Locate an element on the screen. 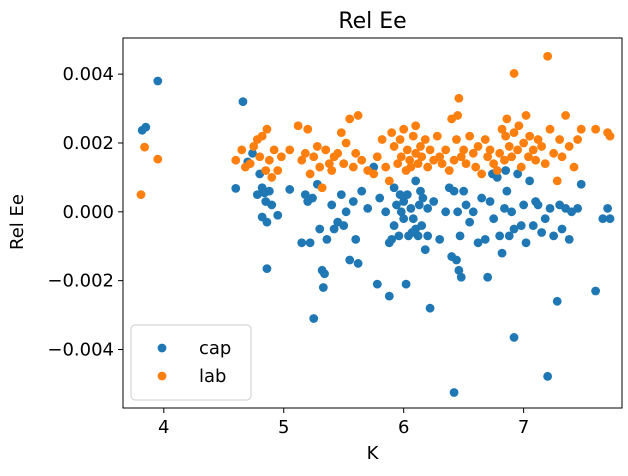  legend-label-lab: lab is located at coordinates (212, 376).